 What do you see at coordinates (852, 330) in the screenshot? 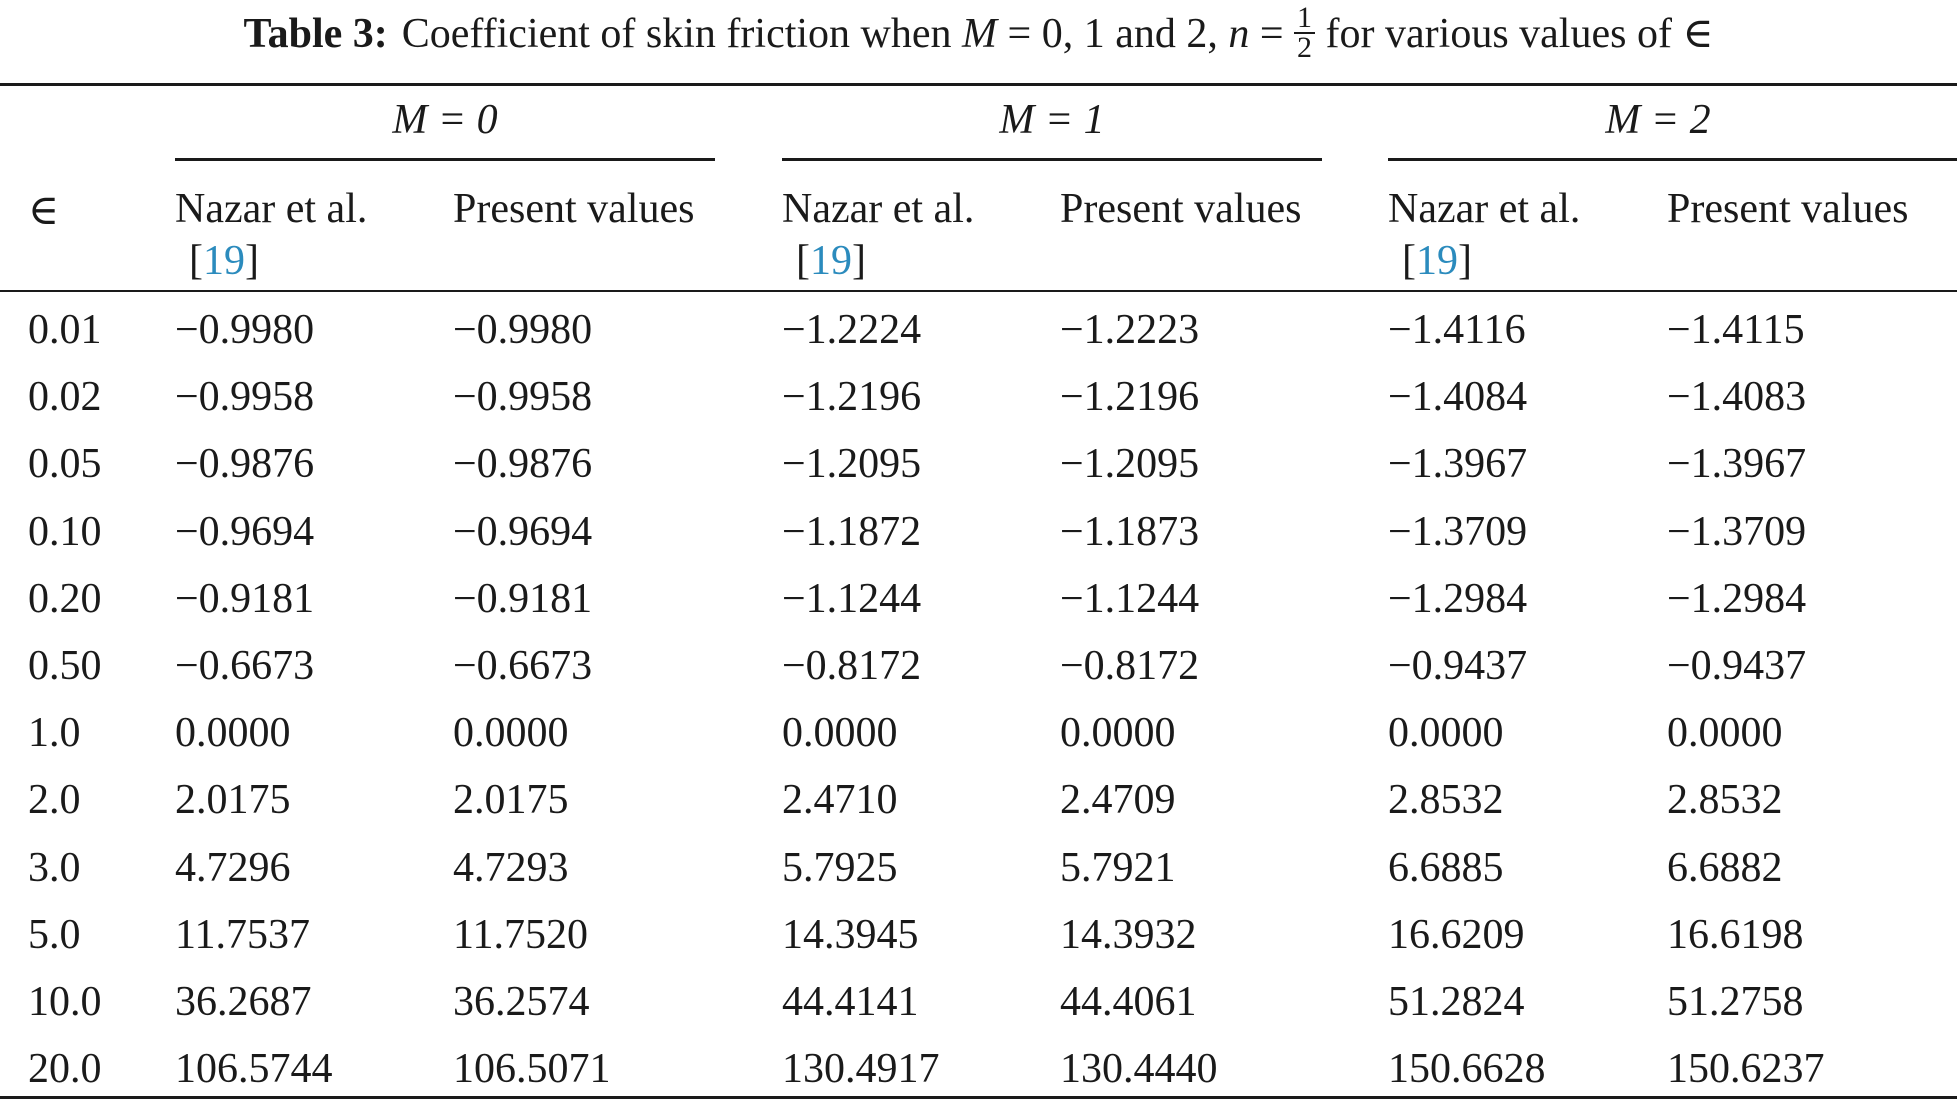
I see `value-cell: −1.2224` at bounding box center [852, 330].